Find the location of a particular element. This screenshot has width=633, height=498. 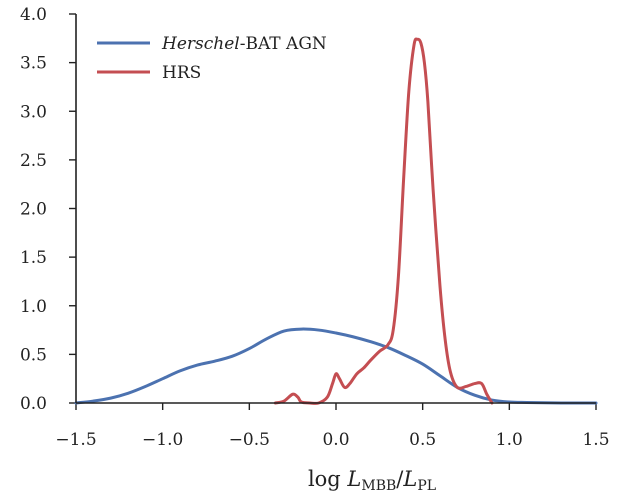

x-axis-title-num-sub: MBB is located at coordinates (378, 486).